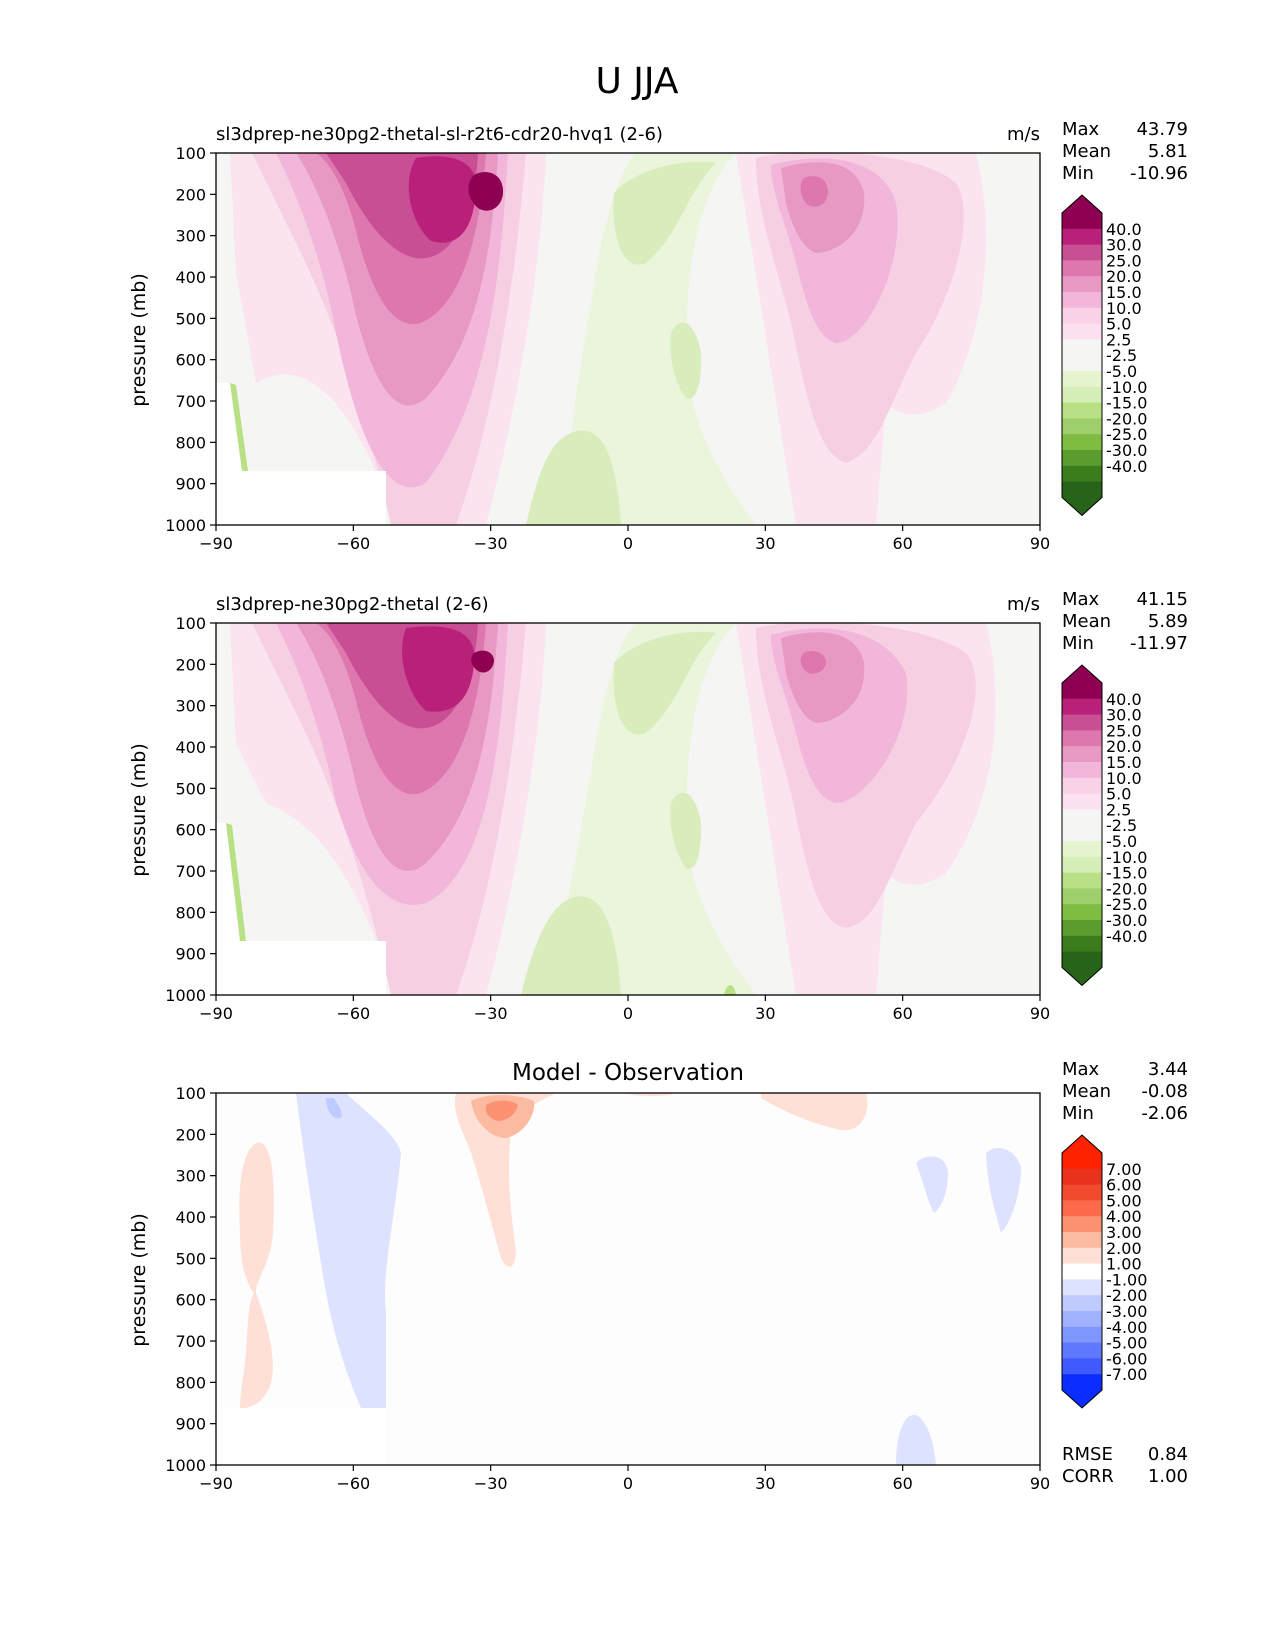 This screenshot has width=1275, height=1650. Describe the element at coordinates (190, 277) in the screenshot. I see `y-tick-label: 400` at that location.